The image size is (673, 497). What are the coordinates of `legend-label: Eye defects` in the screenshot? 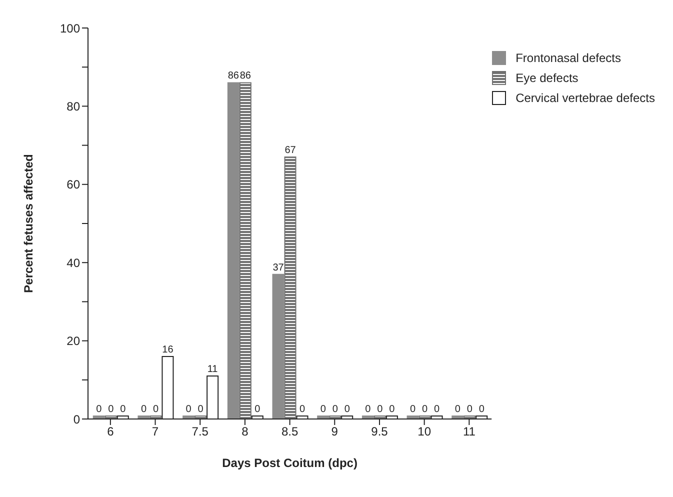 It's located at (547, 78).